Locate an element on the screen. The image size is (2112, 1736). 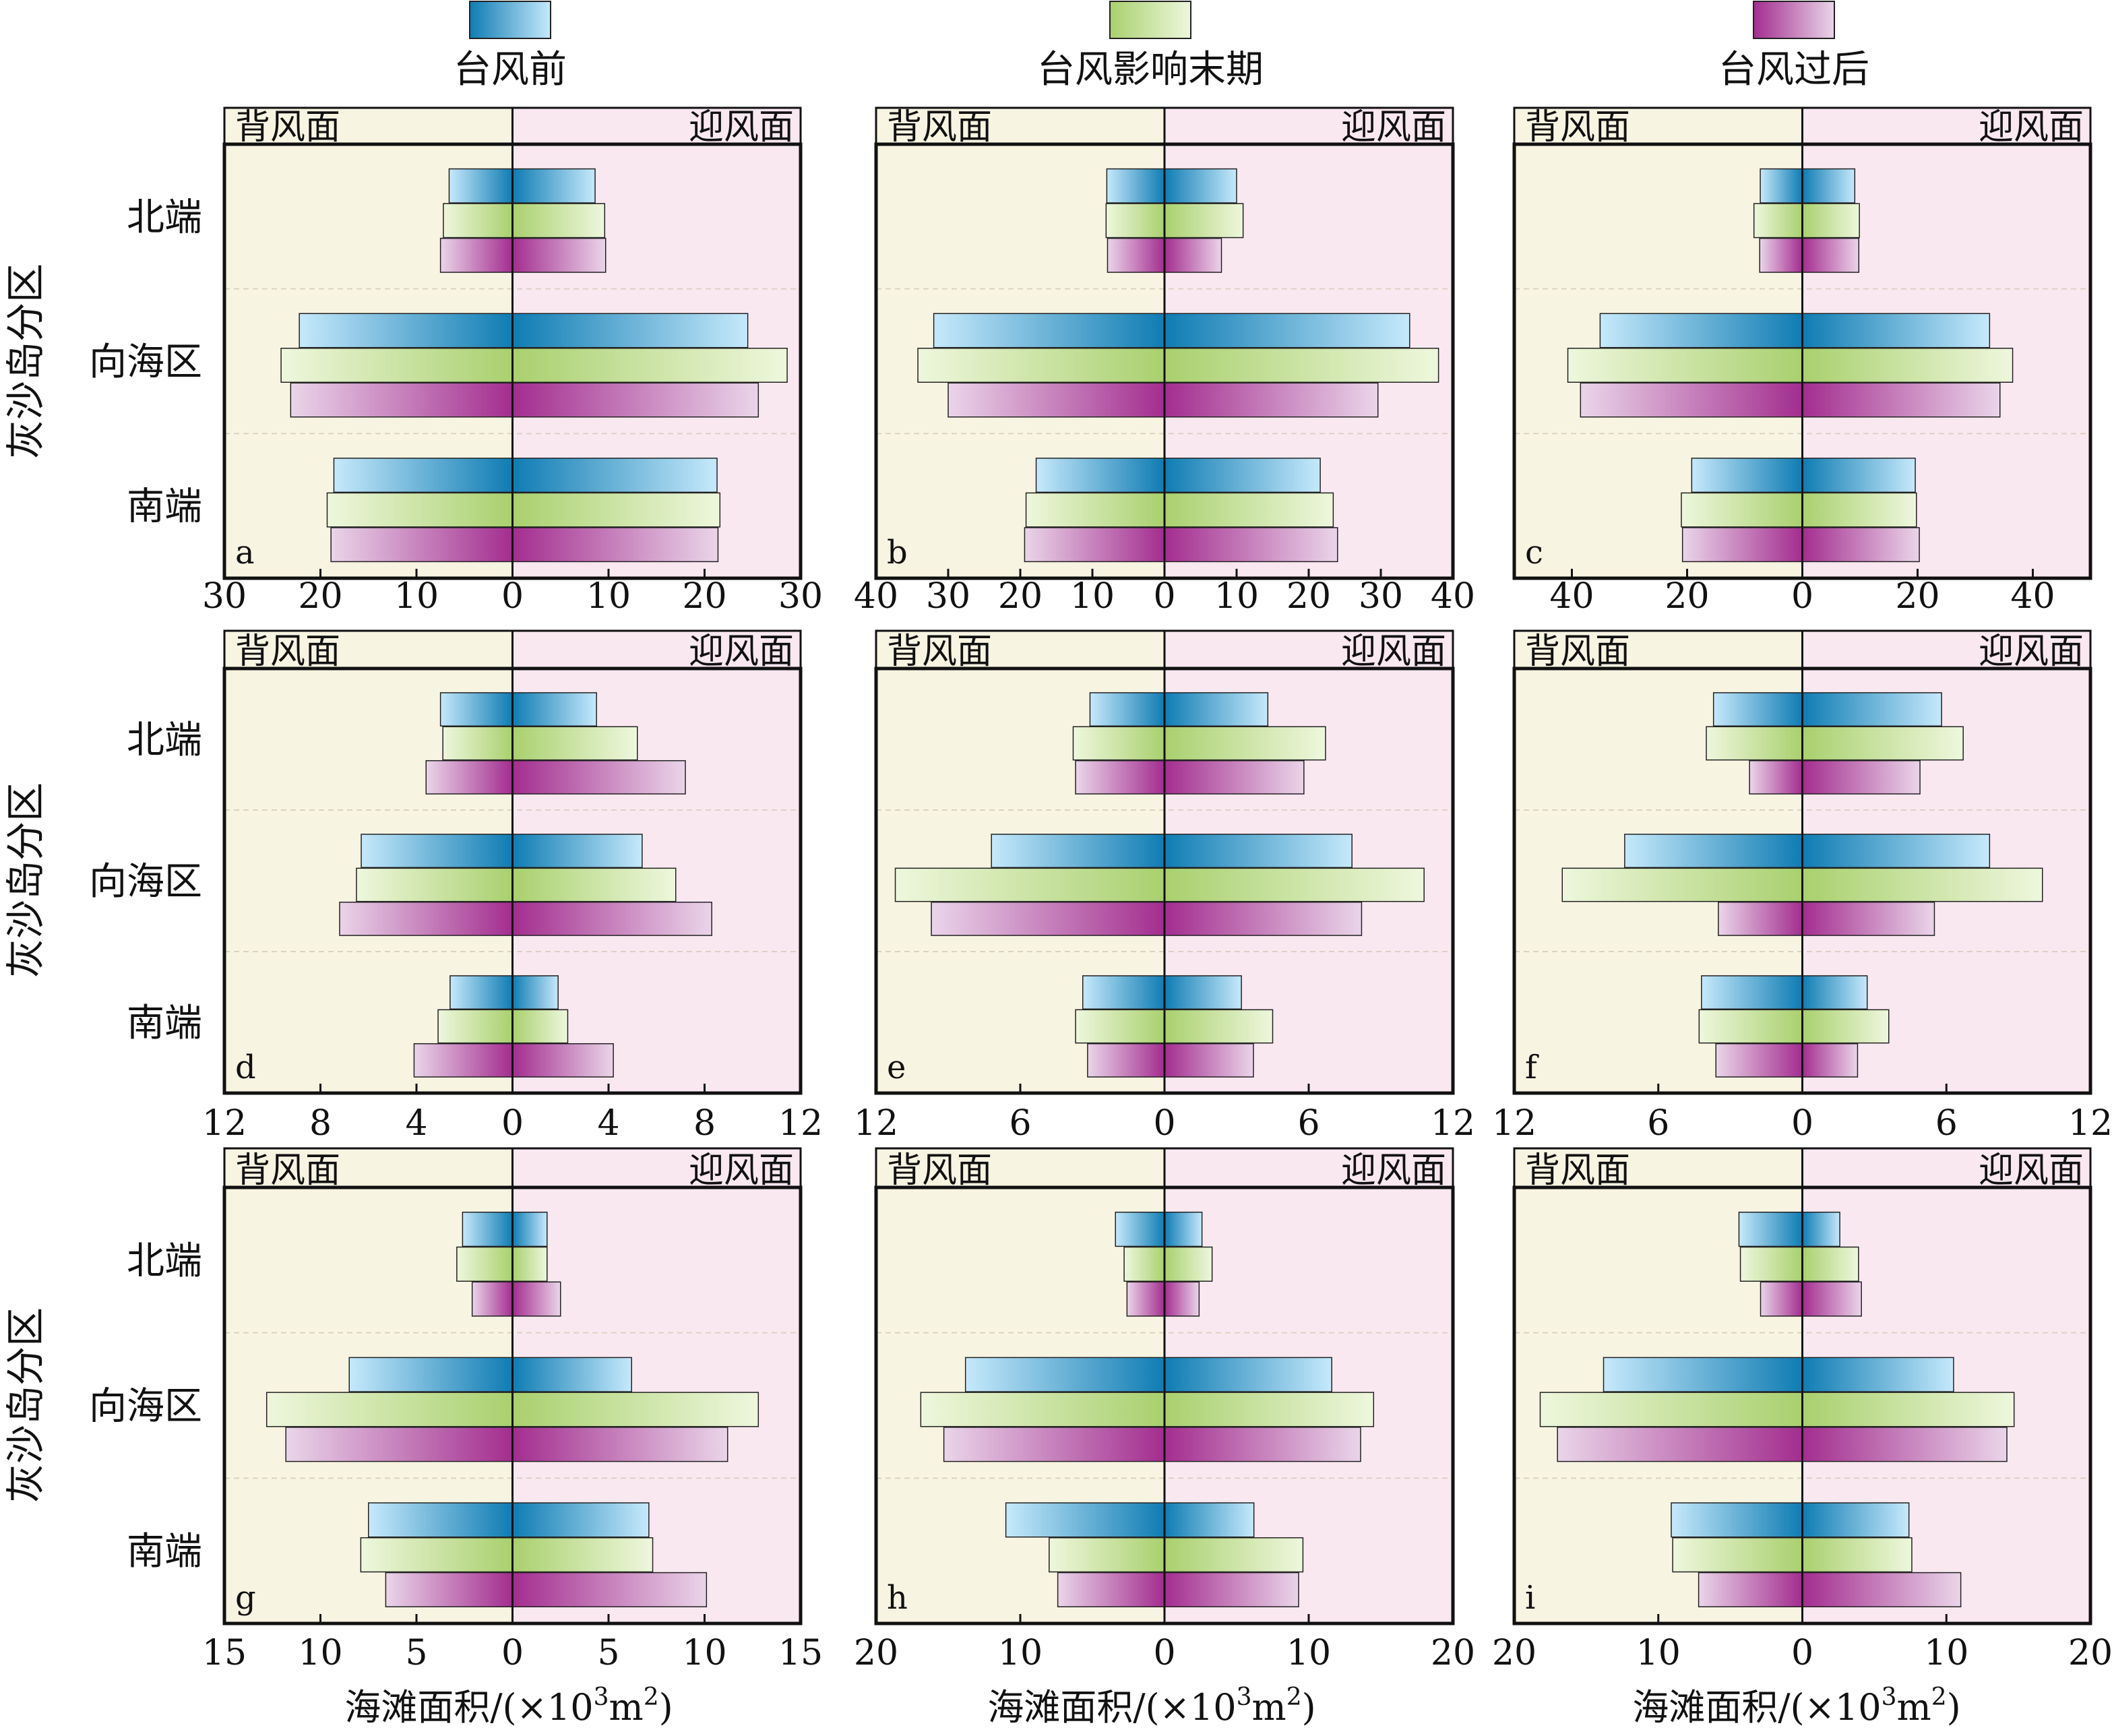
panel-letter: i is located at coordinates (1530, 1598).